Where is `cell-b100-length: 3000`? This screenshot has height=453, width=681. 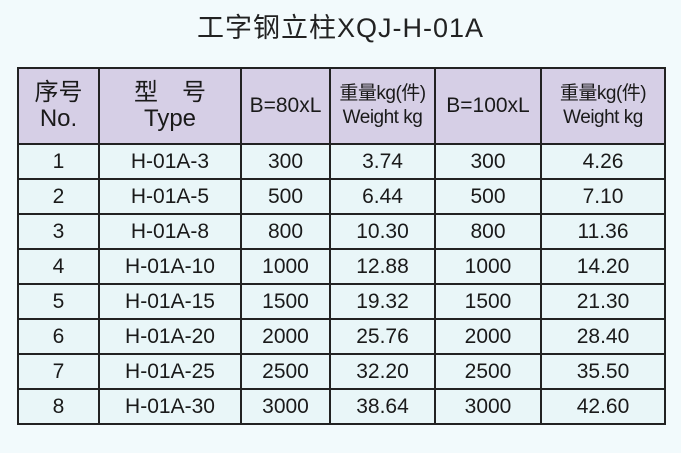 cell-b100-length: 3000 is located at coordinates (488, 406).